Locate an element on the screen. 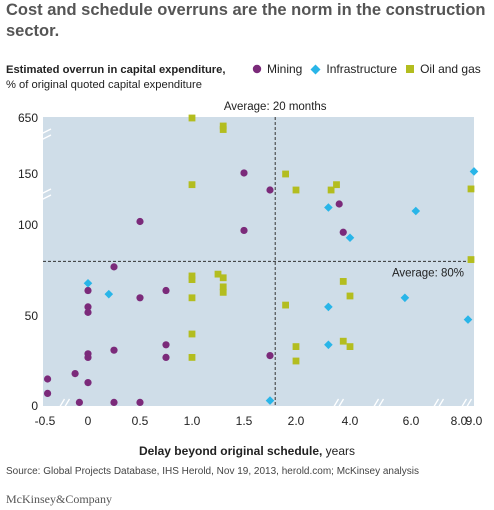 The height and width of the screenshot is (510, 494). legend: Mining Infrastructure Oil and gas is located at coordinates (370, 69).